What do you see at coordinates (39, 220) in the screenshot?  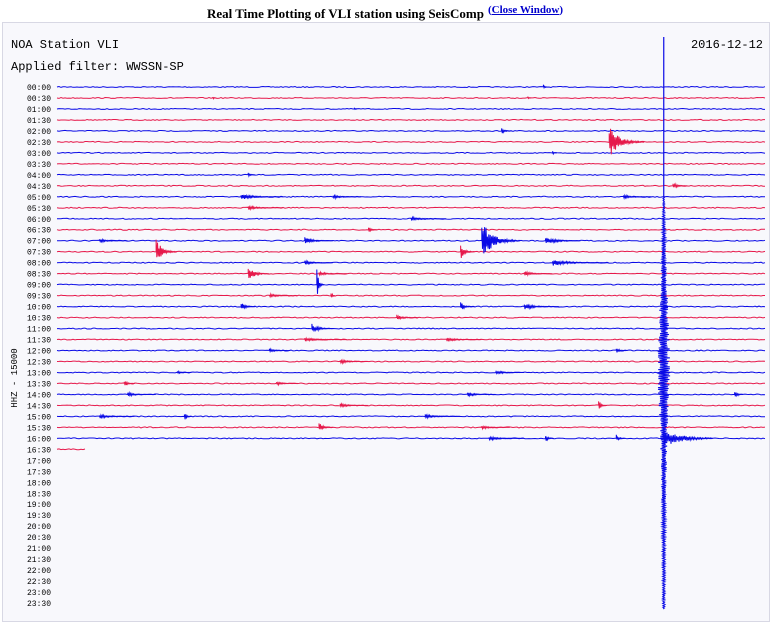 I see `tick-label: 06:00` at bounding box center [39, 220].